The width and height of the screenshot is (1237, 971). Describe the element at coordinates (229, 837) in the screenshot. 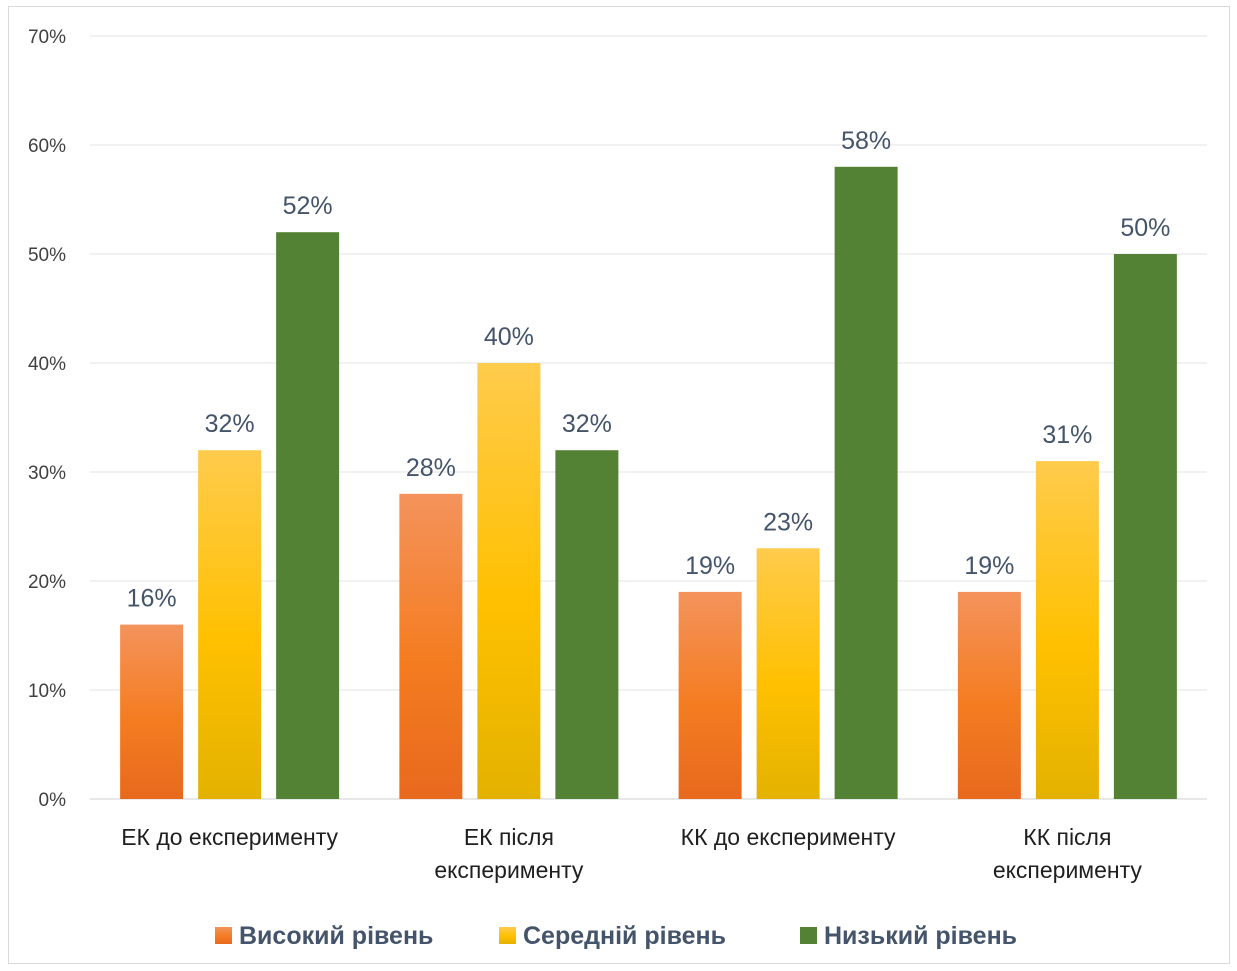

I see `category-label: ЕК до експерименту` at that location.